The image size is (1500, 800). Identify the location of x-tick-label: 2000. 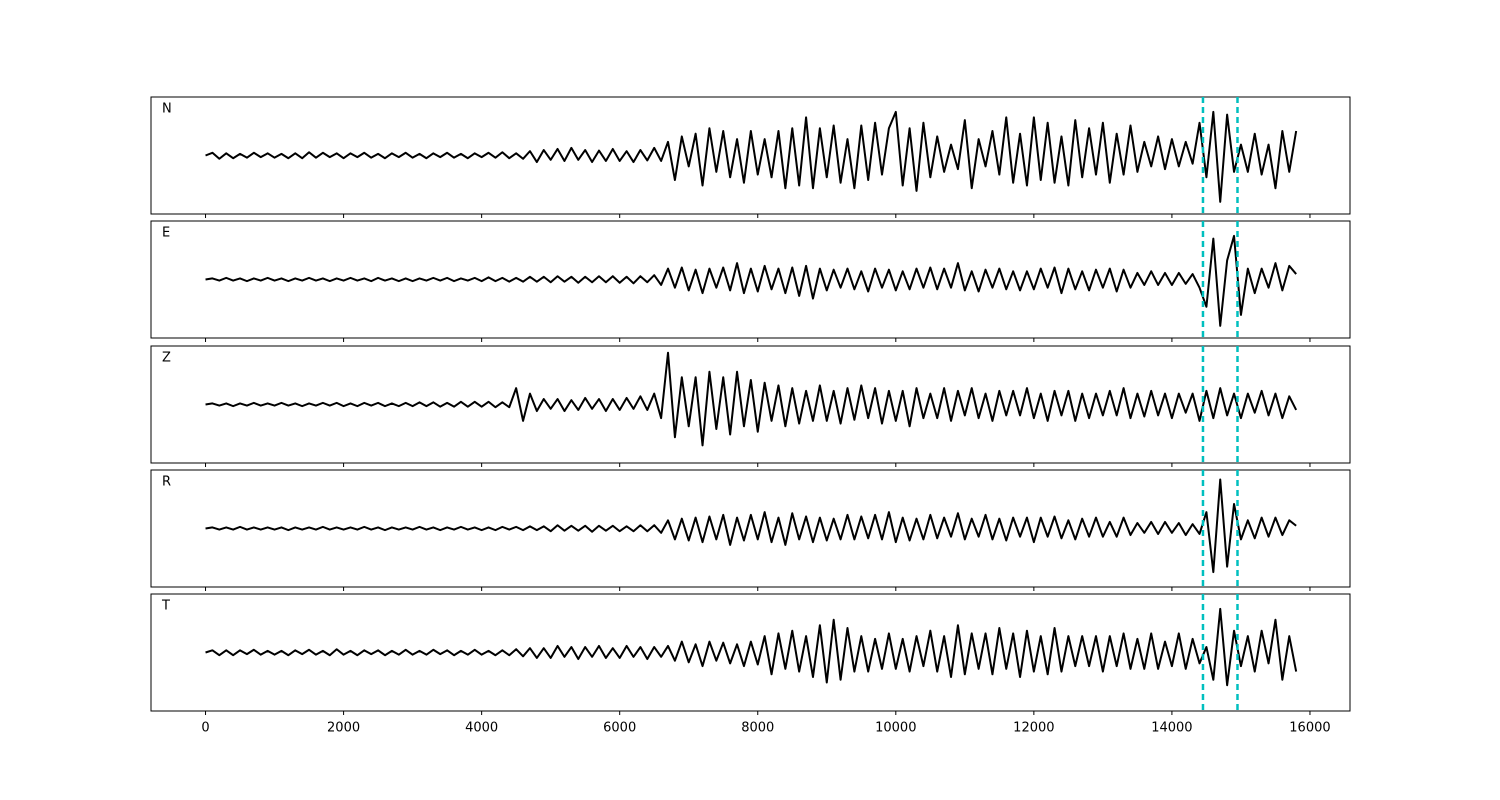
(343, 728).